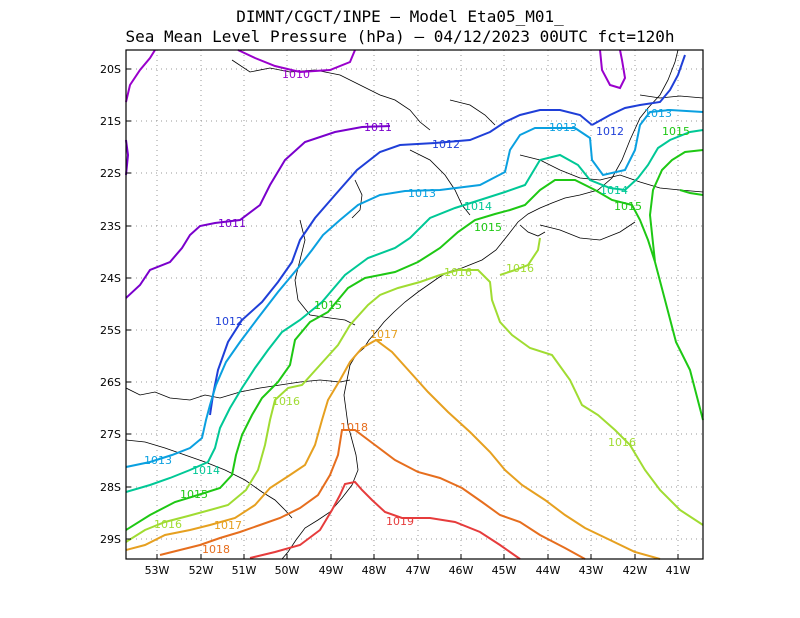 The image size is (800, 618). Describe the element at coordinates (331, 570) in the screenshot. I see `lon-label: 49W` at that location.